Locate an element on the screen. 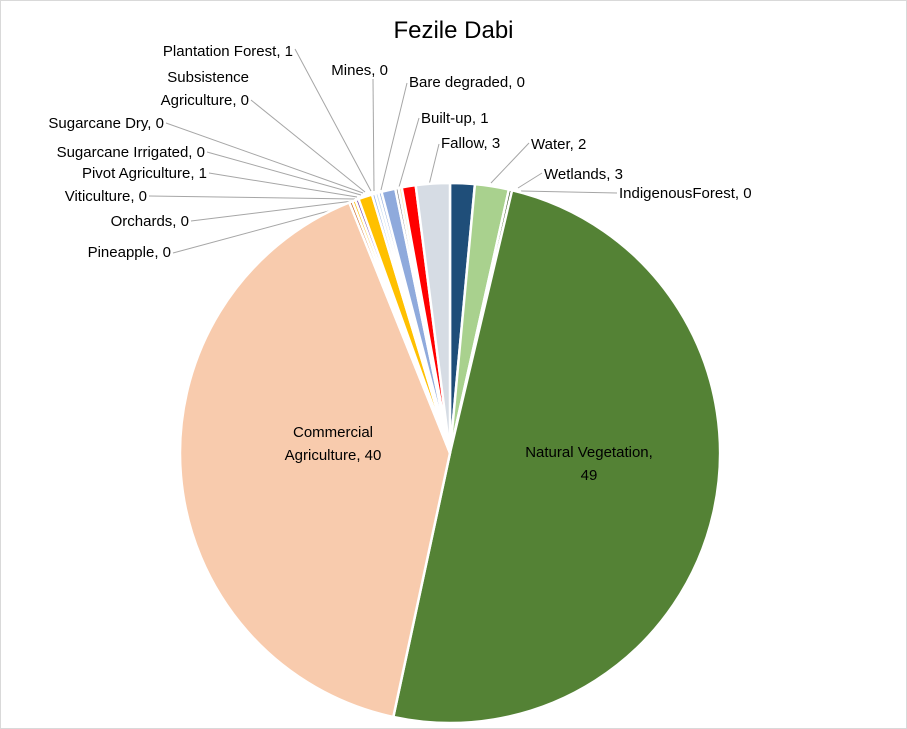 Image resolution: width=907 pixels, height=729 pixels. slice-fallow is located at coordinates (433, 317).